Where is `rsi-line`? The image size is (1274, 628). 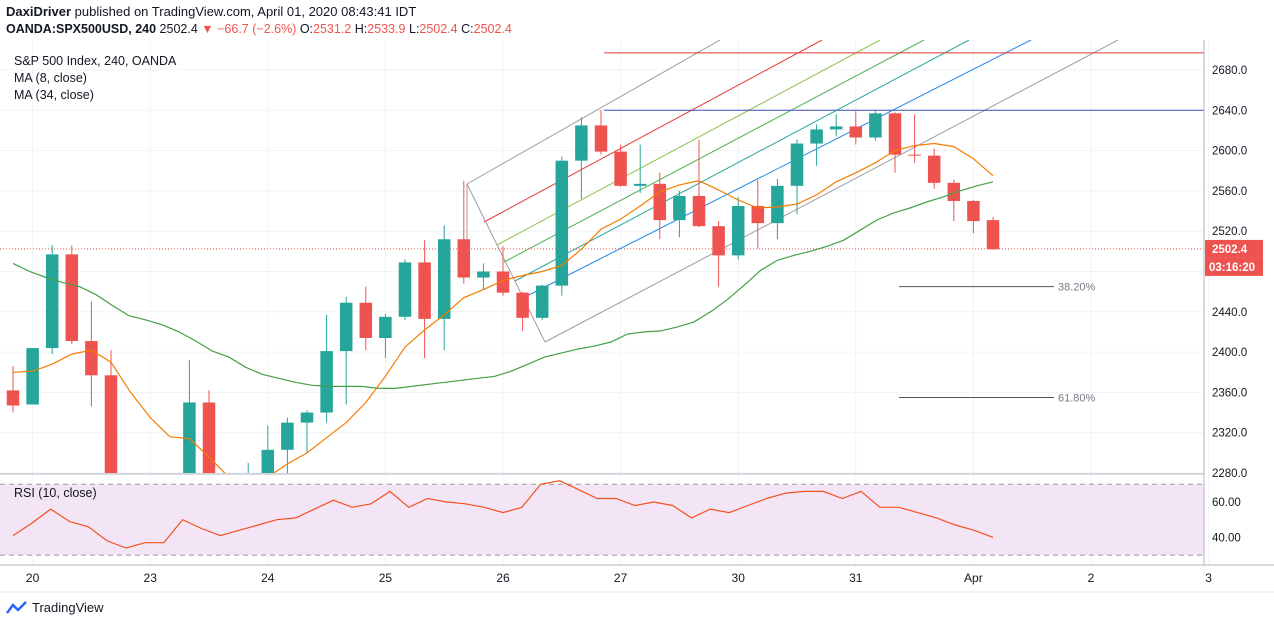
rsi-line is located at coordinates (503, 514).